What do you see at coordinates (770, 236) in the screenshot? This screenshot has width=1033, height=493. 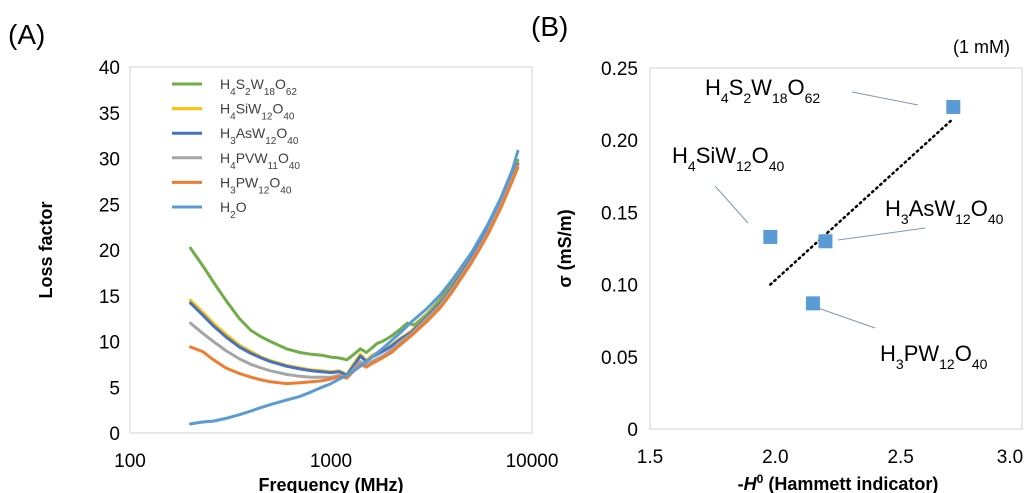 I see `data-point-h4siw12o40` at bounding box center [770, 236].